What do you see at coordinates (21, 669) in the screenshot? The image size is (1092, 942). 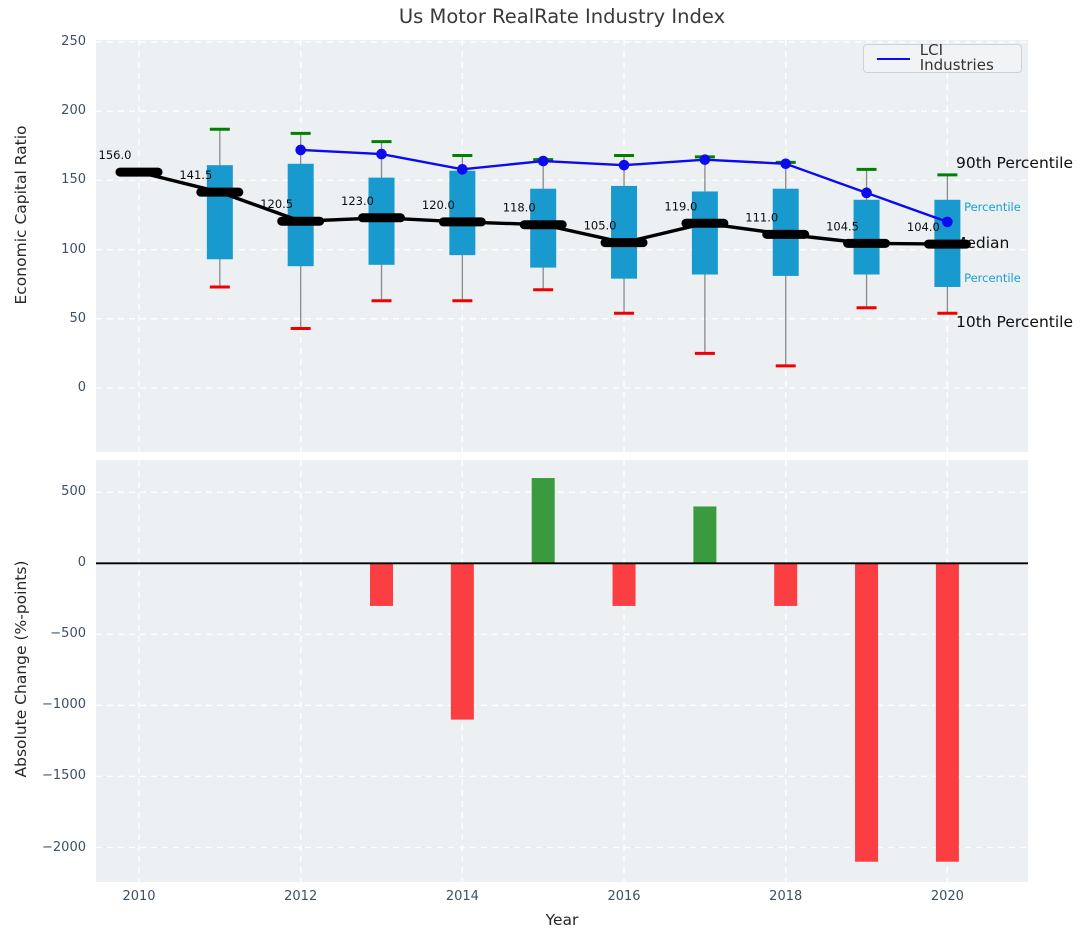 I see `bottom-y-axis-label: Absolute Change (%-points)` at bounding box center [21, 669].